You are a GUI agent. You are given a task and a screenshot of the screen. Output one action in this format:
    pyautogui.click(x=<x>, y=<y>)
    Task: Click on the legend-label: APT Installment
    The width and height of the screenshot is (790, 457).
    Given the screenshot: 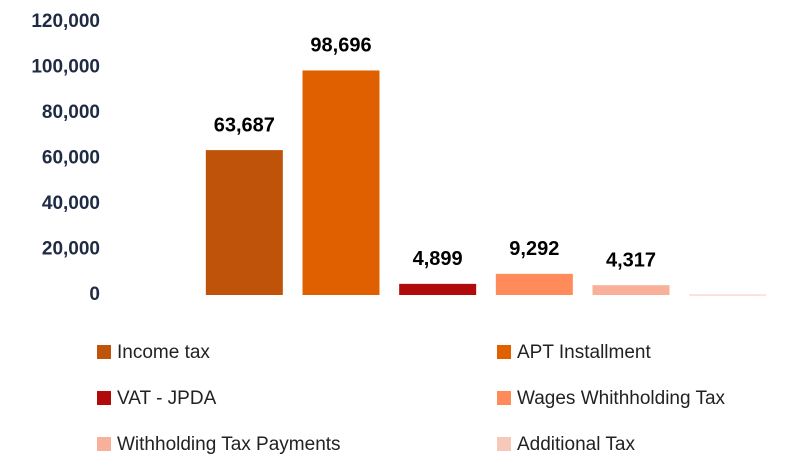 What is the action you would take?
    pyautogui.click(x=584, y=352)
    